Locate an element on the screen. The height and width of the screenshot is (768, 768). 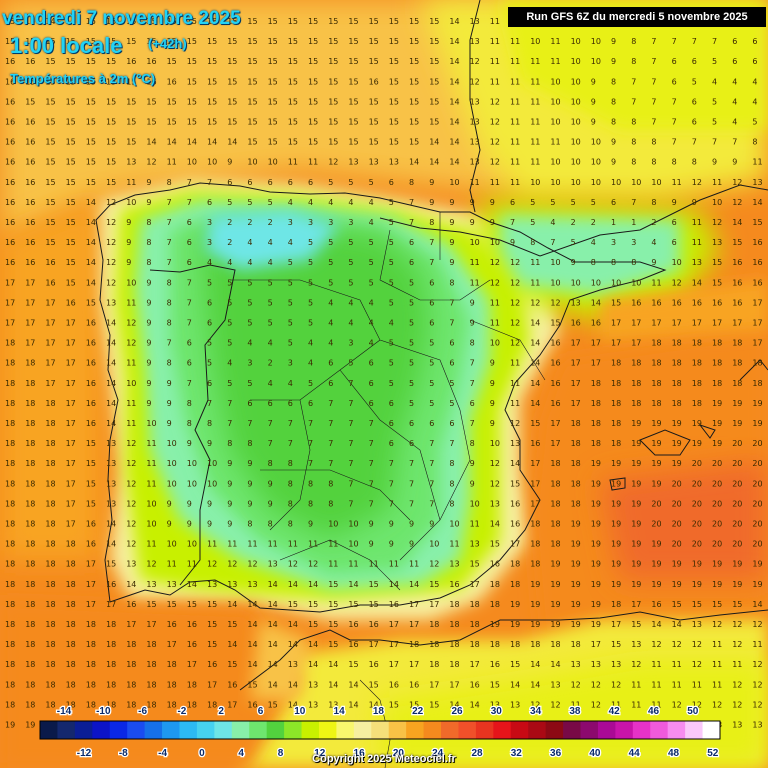
legend-tick-top: 18 is located at coordinates (379, 711).